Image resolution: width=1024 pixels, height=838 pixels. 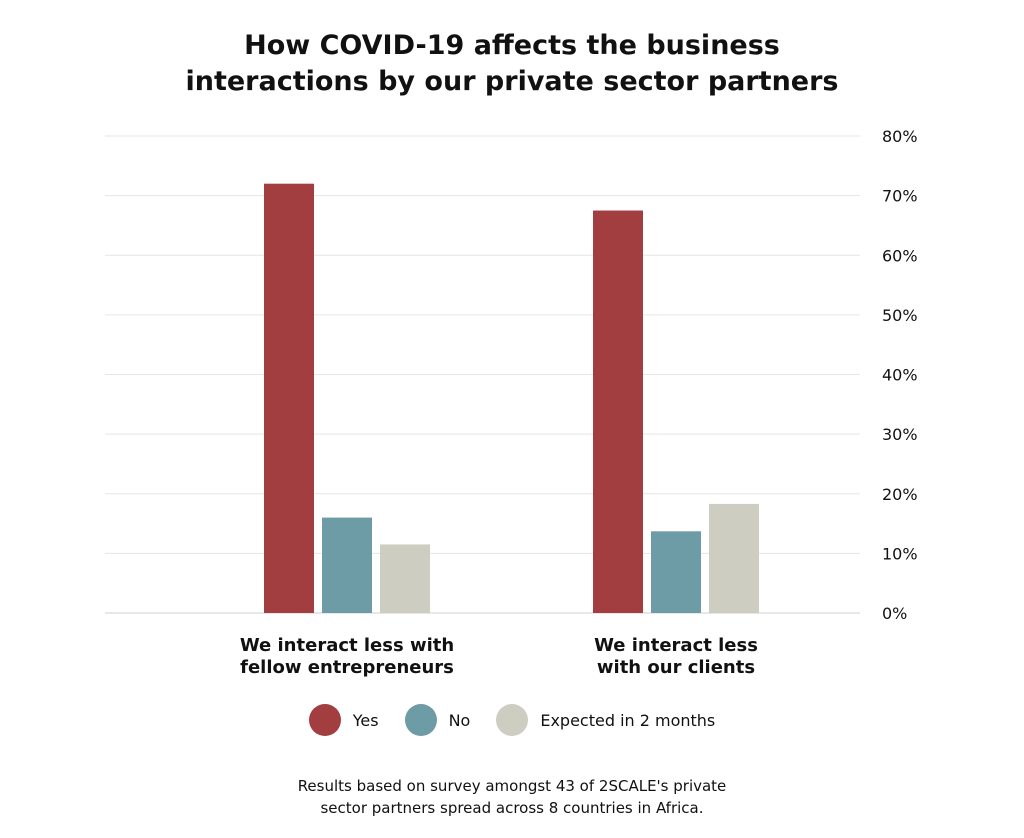 What do you see at coordinates (900, 136) in the screenshot?
I see `y-tick-label: 80%` at bounding box center [900, 136].